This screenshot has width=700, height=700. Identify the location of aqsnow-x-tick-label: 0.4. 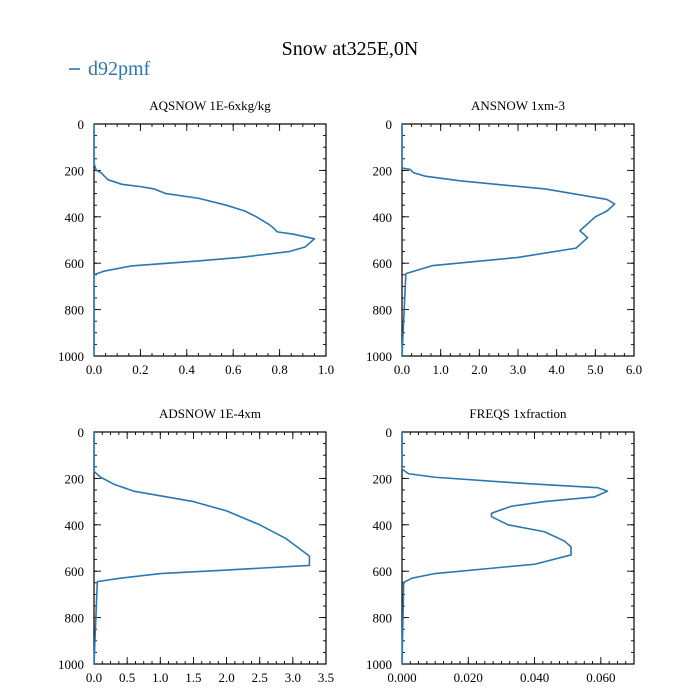
(187, 369).